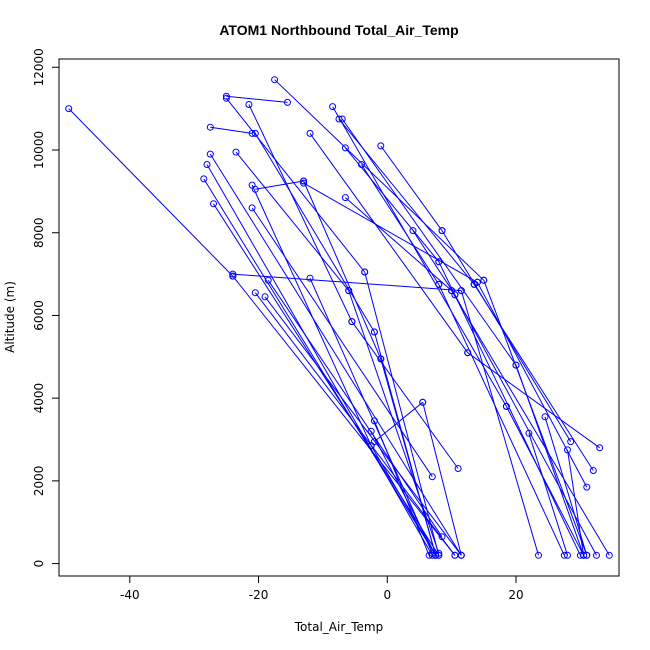  What do you see at coordinates (259, 595) in the screenshot?
I see `x-tick-label: -20` at bounding box center [259, 595].